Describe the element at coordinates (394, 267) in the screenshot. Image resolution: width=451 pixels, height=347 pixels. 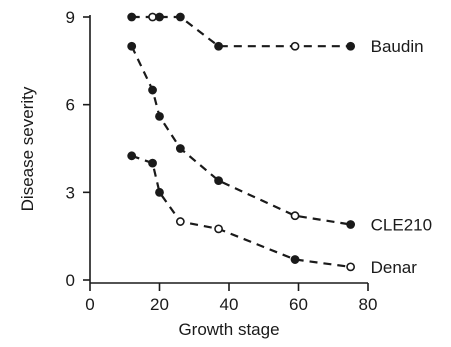
I see `series-label: Denar` at that location.